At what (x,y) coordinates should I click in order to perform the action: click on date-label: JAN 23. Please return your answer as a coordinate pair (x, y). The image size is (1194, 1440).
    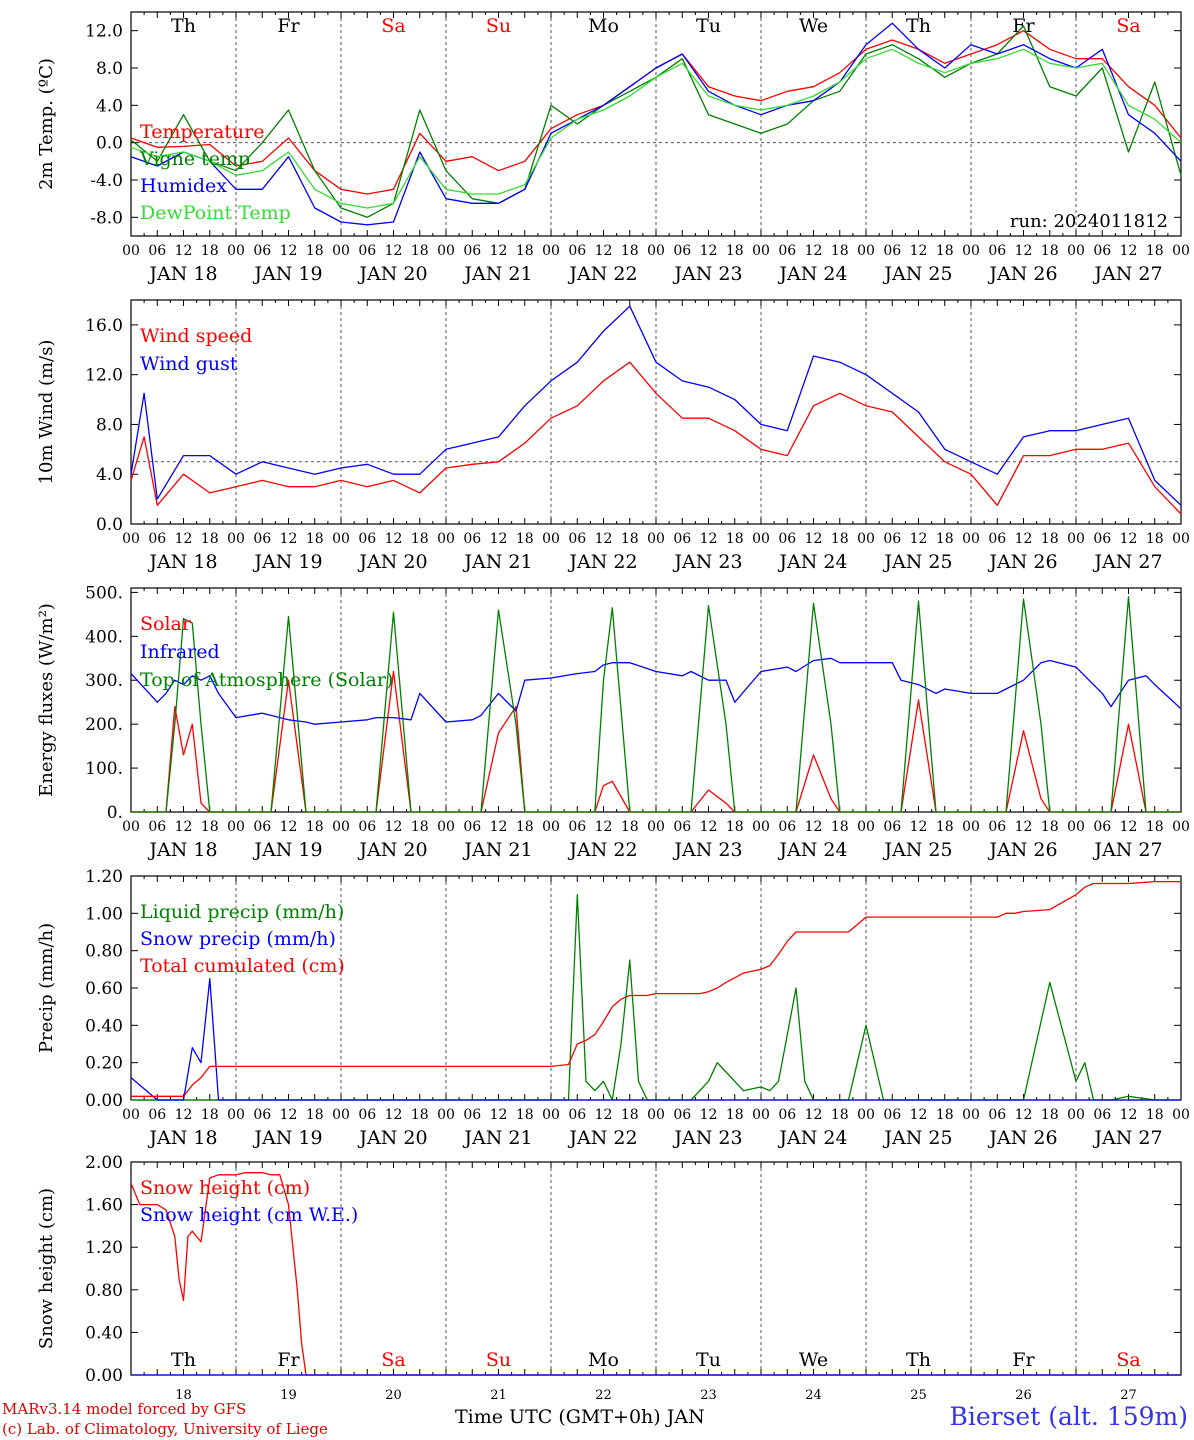
    Looking at the image, I should click on (707, 274).